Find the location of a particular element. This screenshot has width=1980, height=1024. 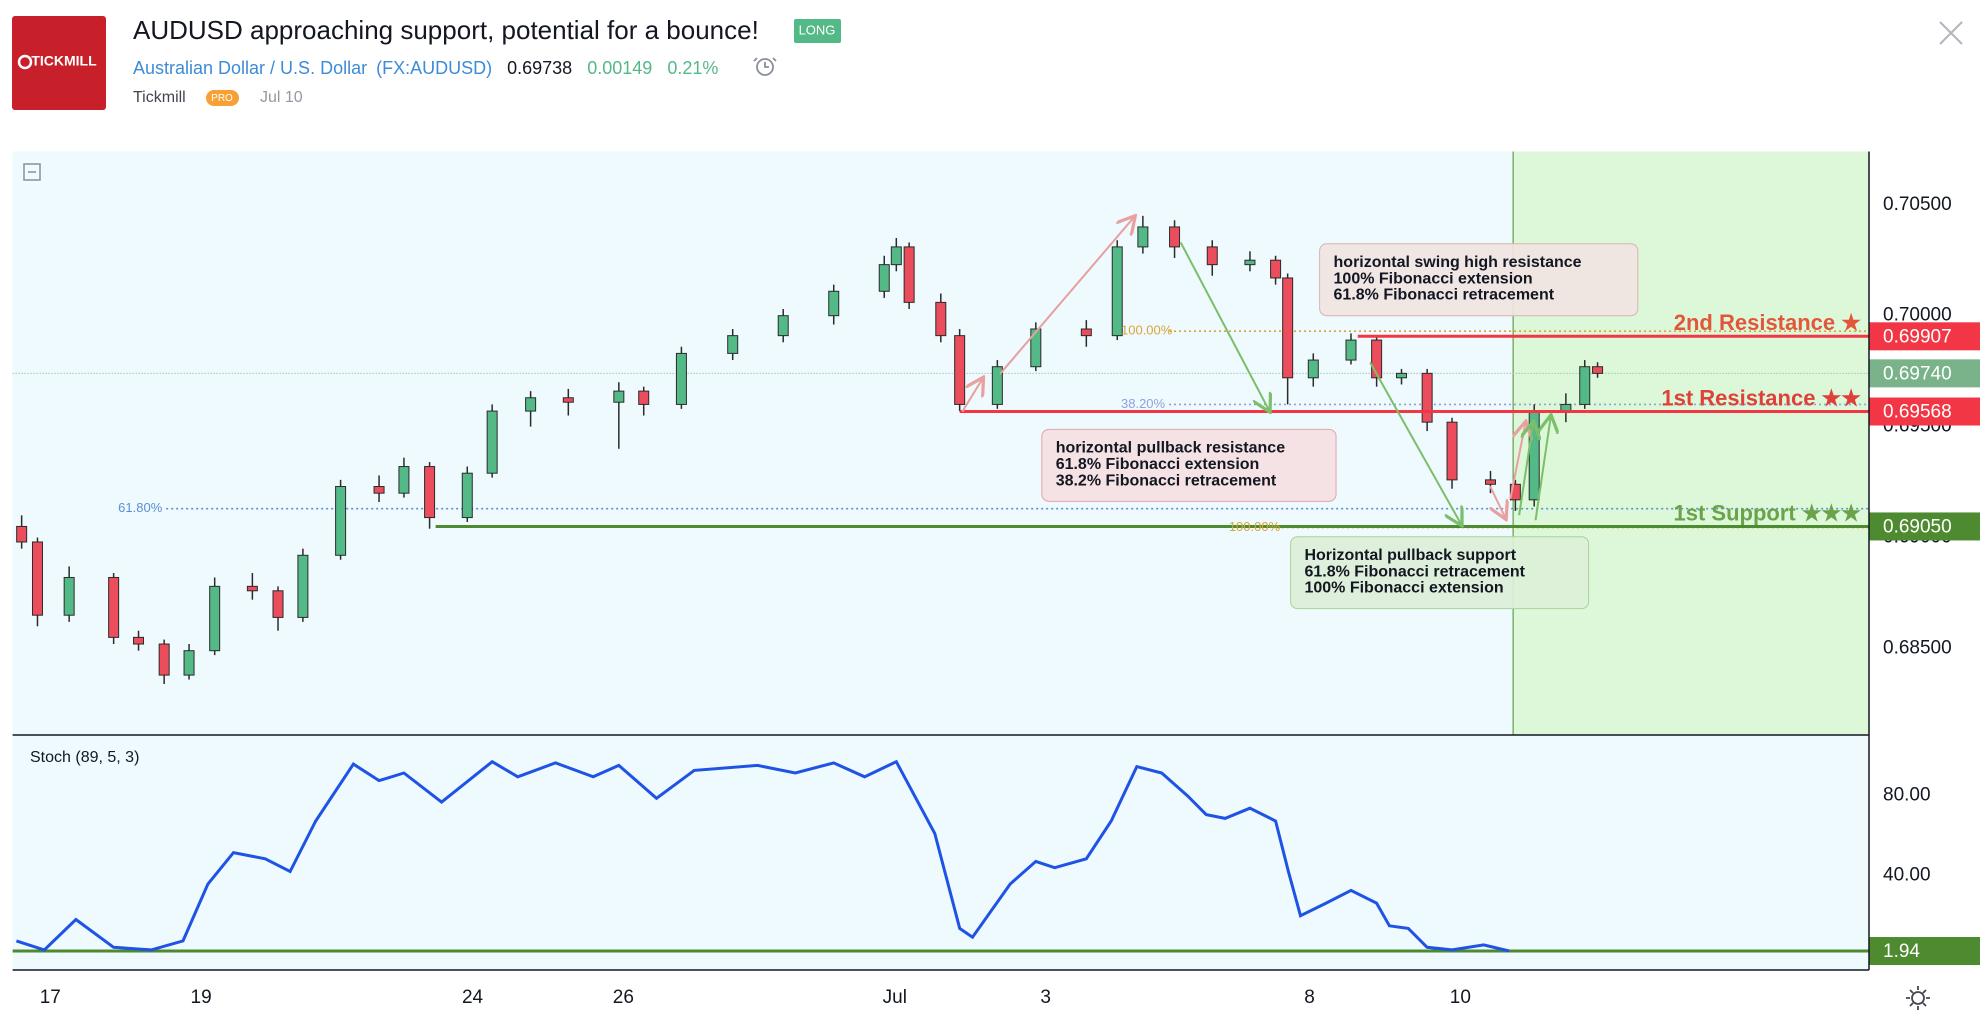

fib-label: 38.20% is located at coordinates (1143, 403).